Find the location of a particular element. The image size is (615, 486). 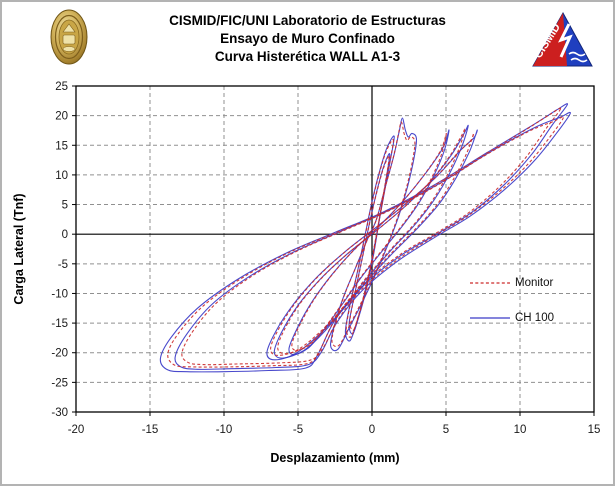

legend-label-ch100: CH 100 is located at coordinates (534, 317).